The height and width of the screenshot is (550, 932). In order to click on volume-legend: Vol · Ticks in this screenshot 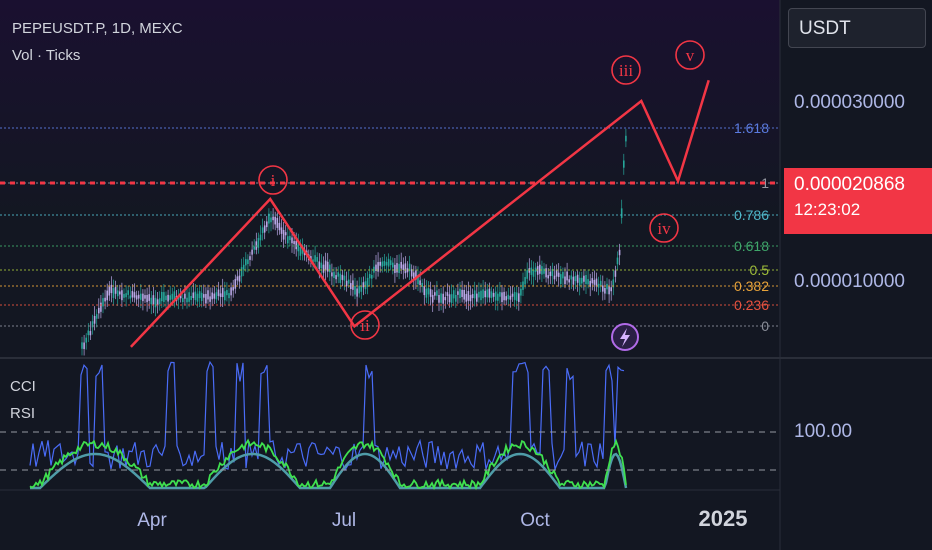, I will do `click(46, 55)`.